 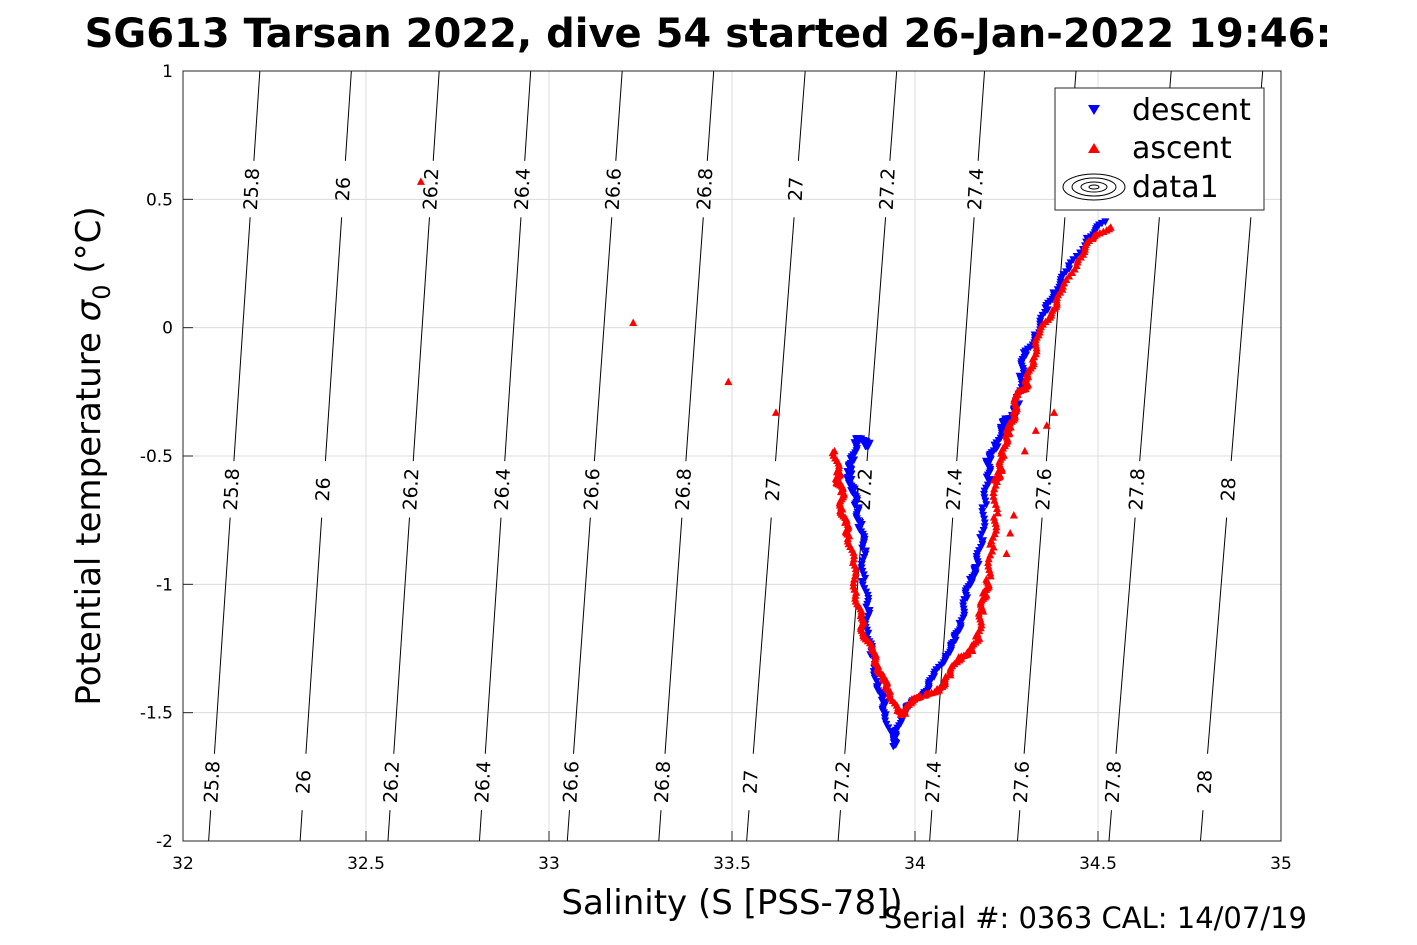 I want to click on y-tick-label: 1, so click(x=167, y=72).